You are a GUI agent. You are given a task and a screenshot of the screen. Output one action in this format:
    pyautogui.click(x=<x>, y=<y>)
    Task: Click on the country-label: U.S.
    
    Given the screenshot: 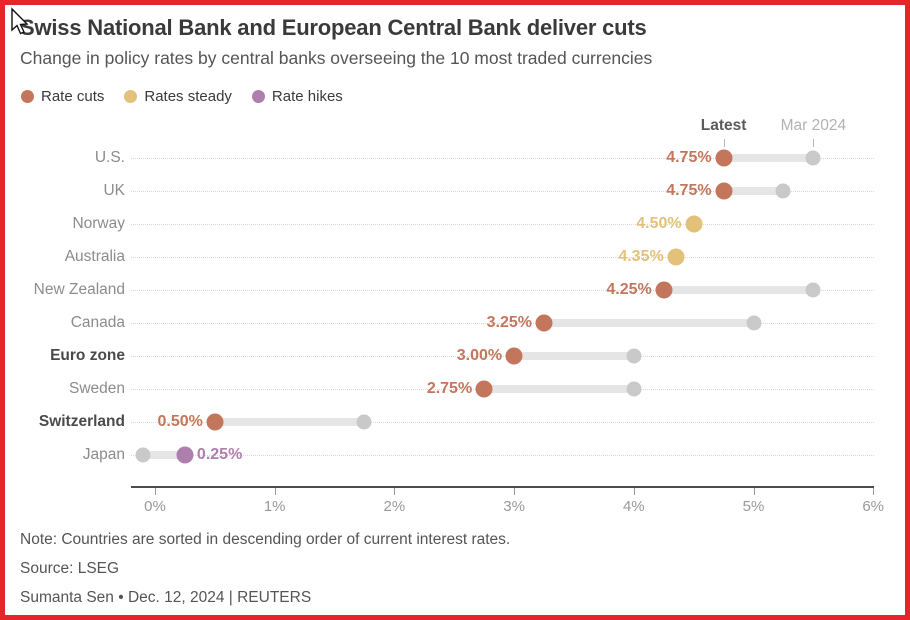 What is the action you would take?
    pyautogui.click(x=109, y=157)
    